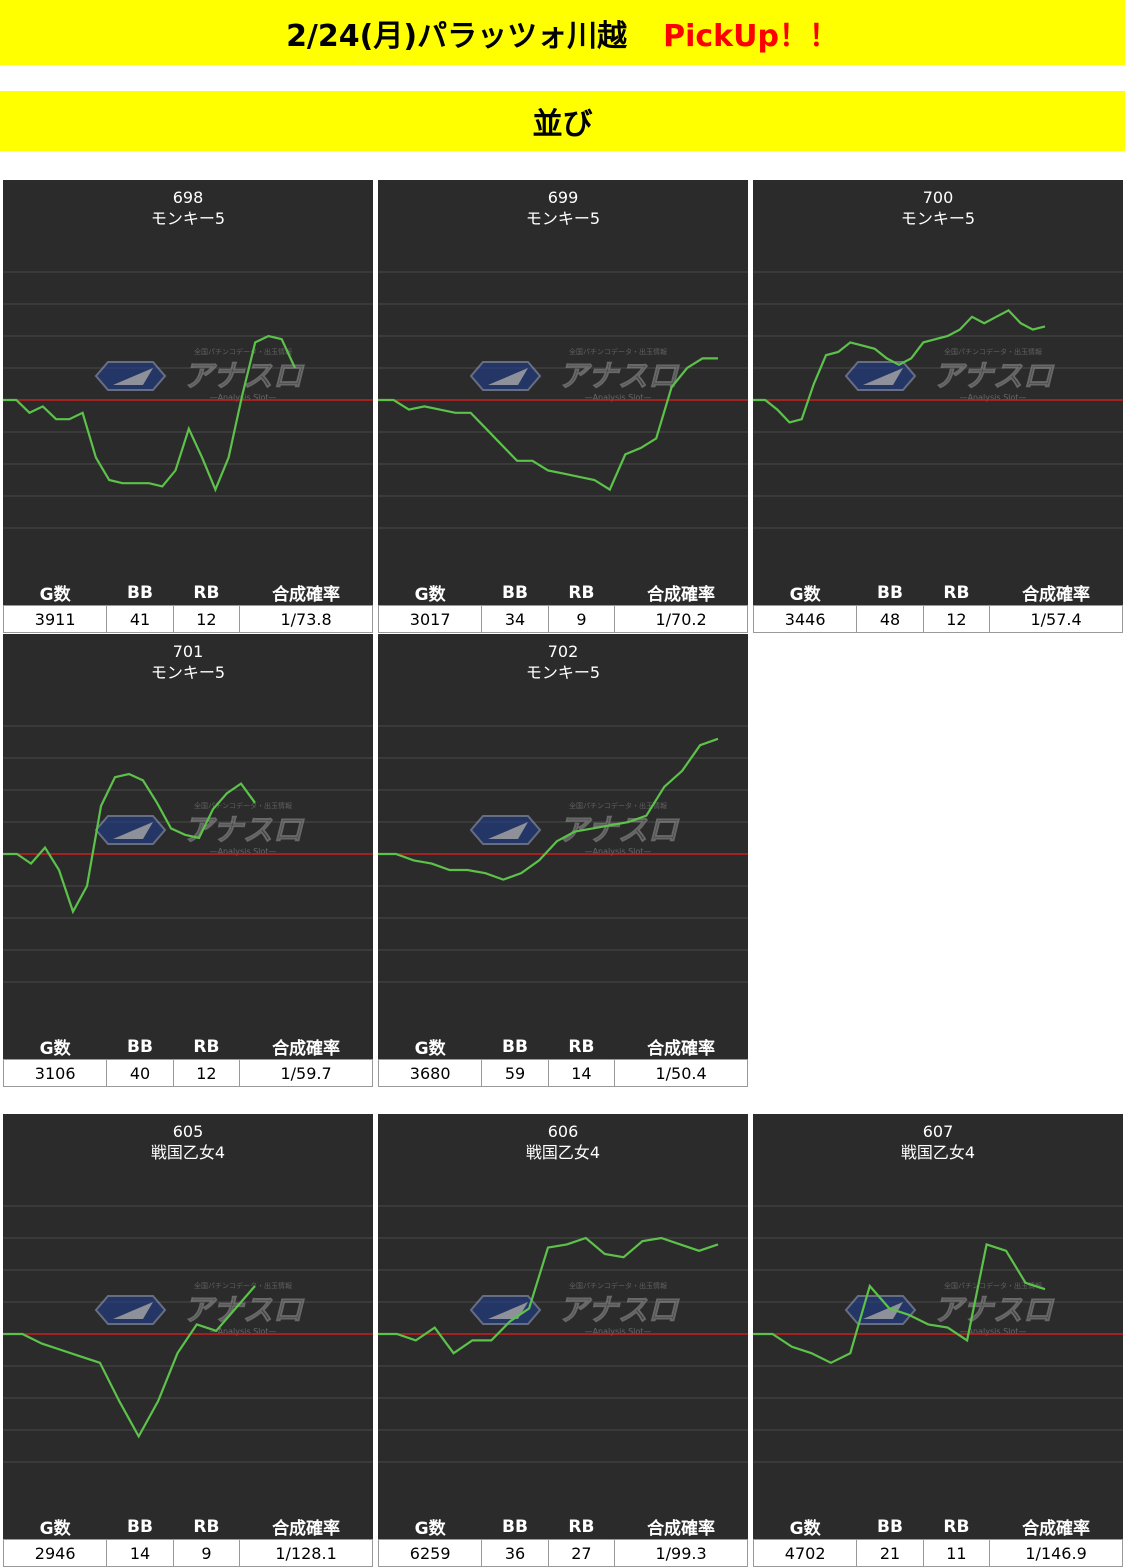 This screenshot has height=1567, width=1125. What do you see at coordinates (681, 1553) in the screenshot?
I see `combined-rate: 1/99.3` at bounding box center [681, 1553].